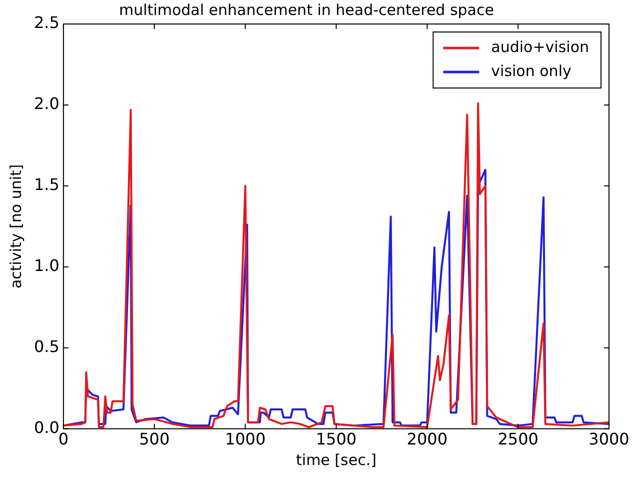  Describe the element at coordinates (63, 439) in the screenshot. I see `x-tick-label: 0` at that location.